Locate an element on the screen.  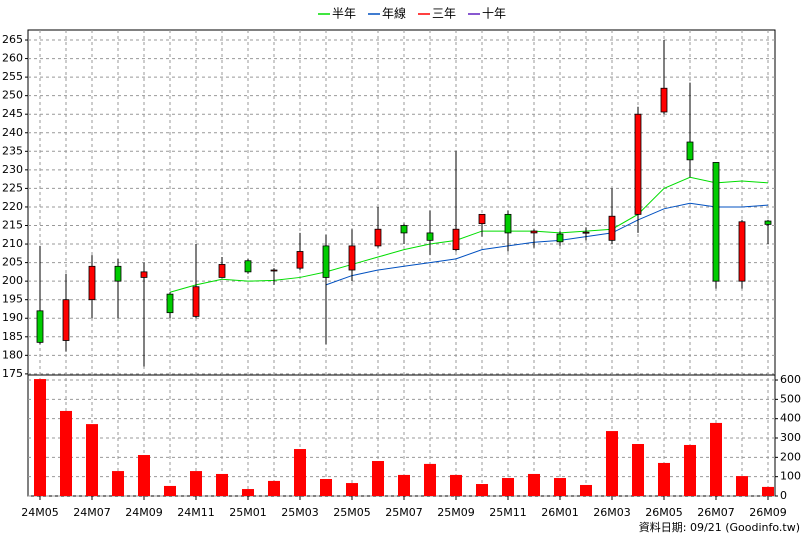
y-tick-label: 235 is located at coordinates (12, 150).